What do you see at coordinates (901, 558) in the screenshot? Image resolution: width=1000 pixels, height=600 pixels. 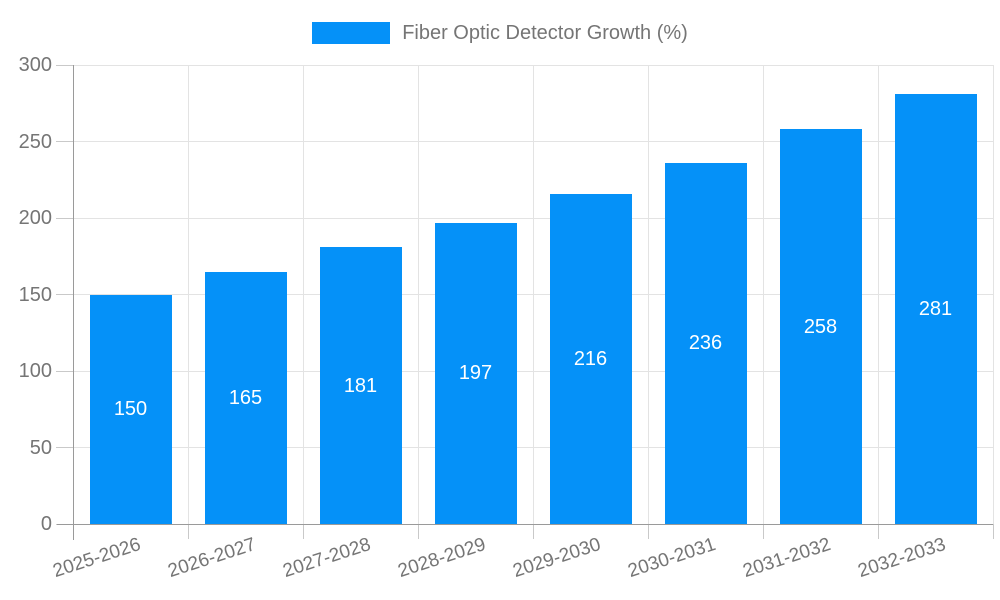 I see `x-axis-tick-label: 2032-2033` at bounding box center [901, 558].